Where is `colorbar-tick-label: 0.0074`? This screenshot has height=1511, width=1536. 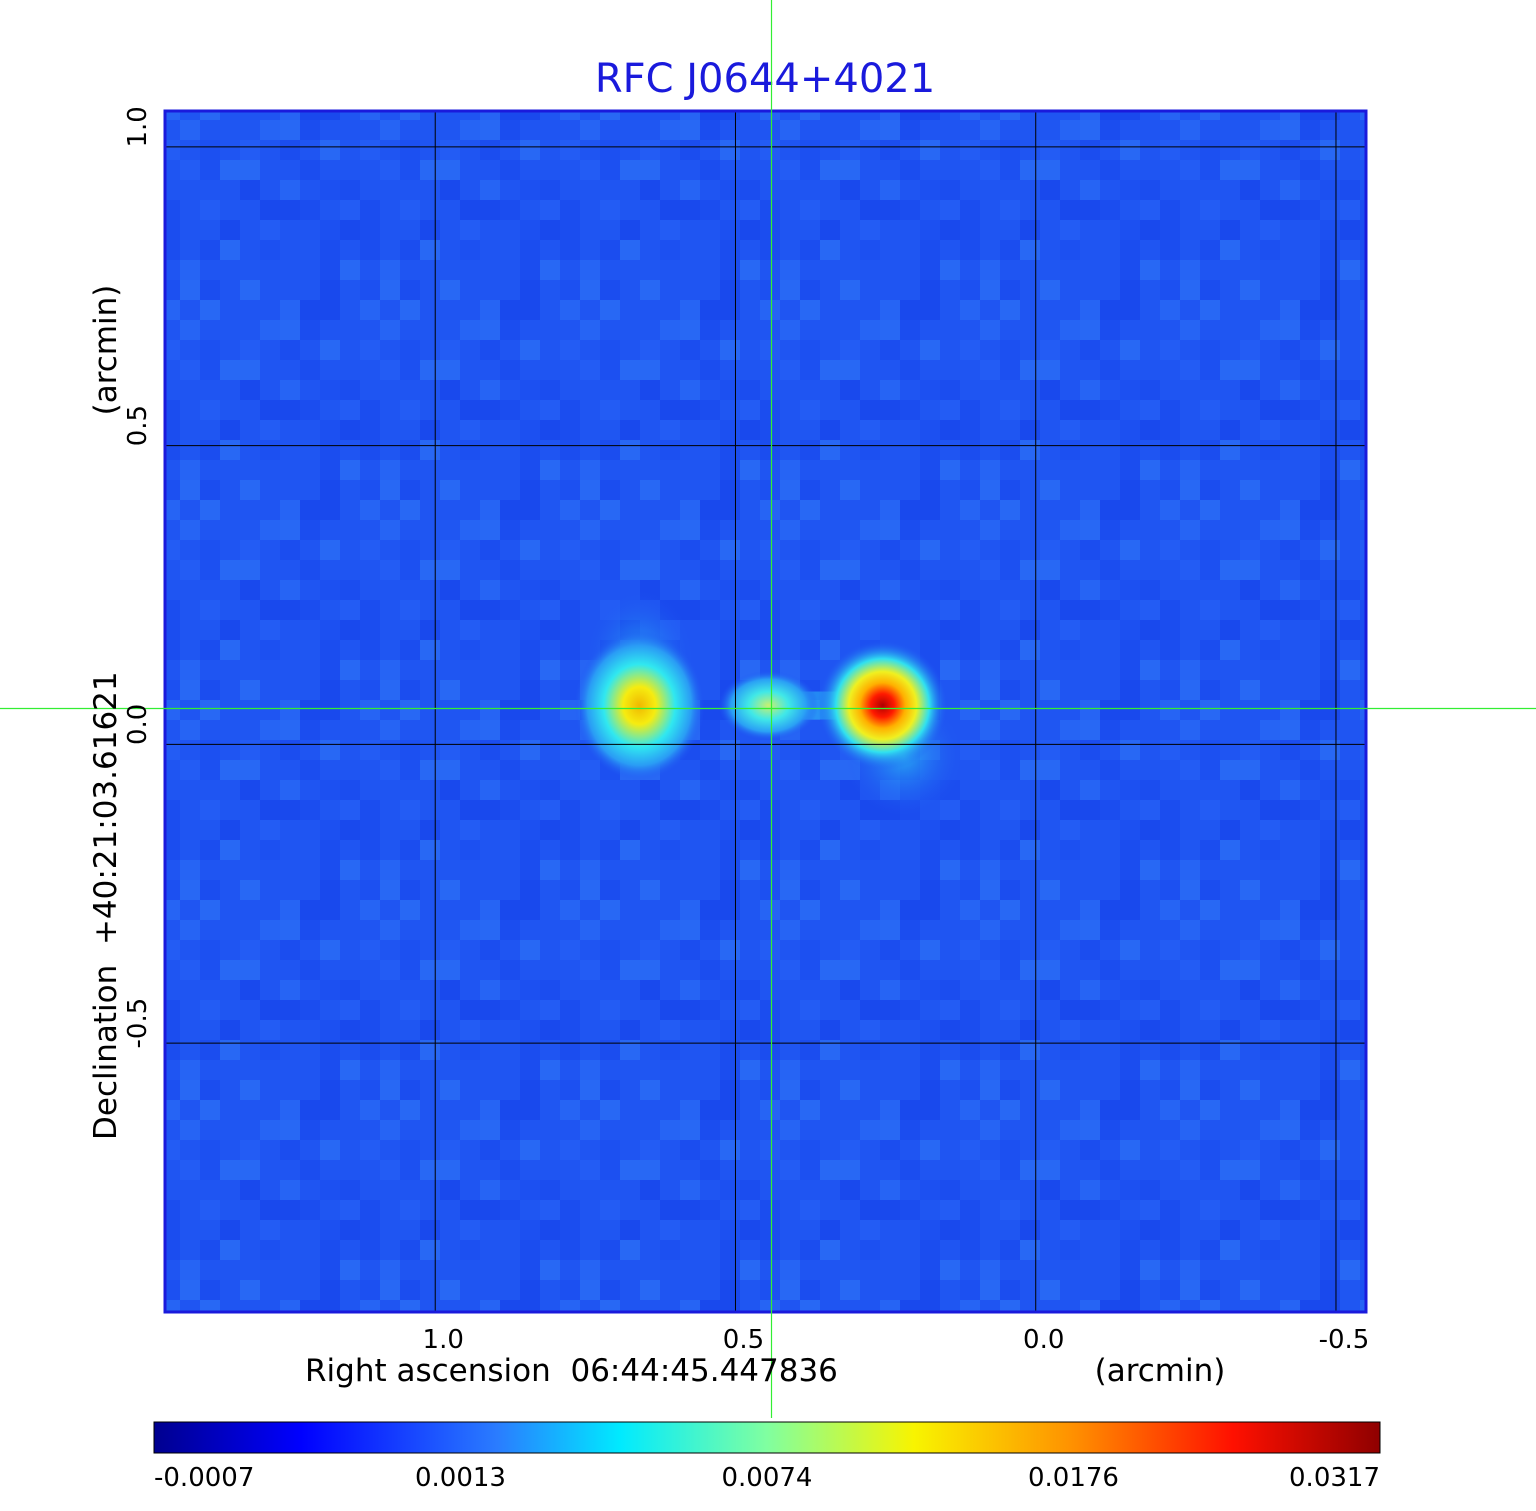
colorbar-tick-label: 0.0074 is located at coordinates (767, 1478).